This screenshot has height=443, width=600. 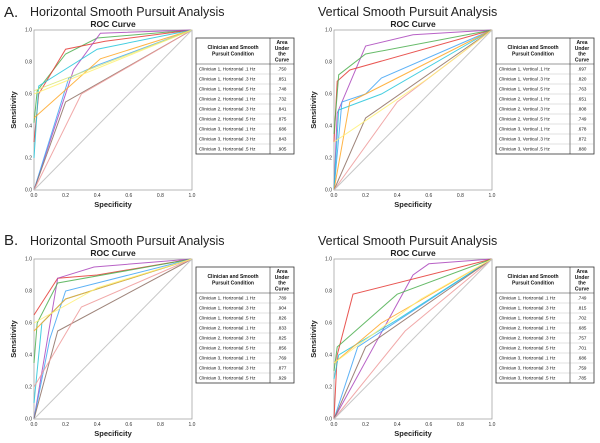 What do you see at coordinates (245, 96) in the screenshot?
I see `auc-table` at bounding box center [245, 96].